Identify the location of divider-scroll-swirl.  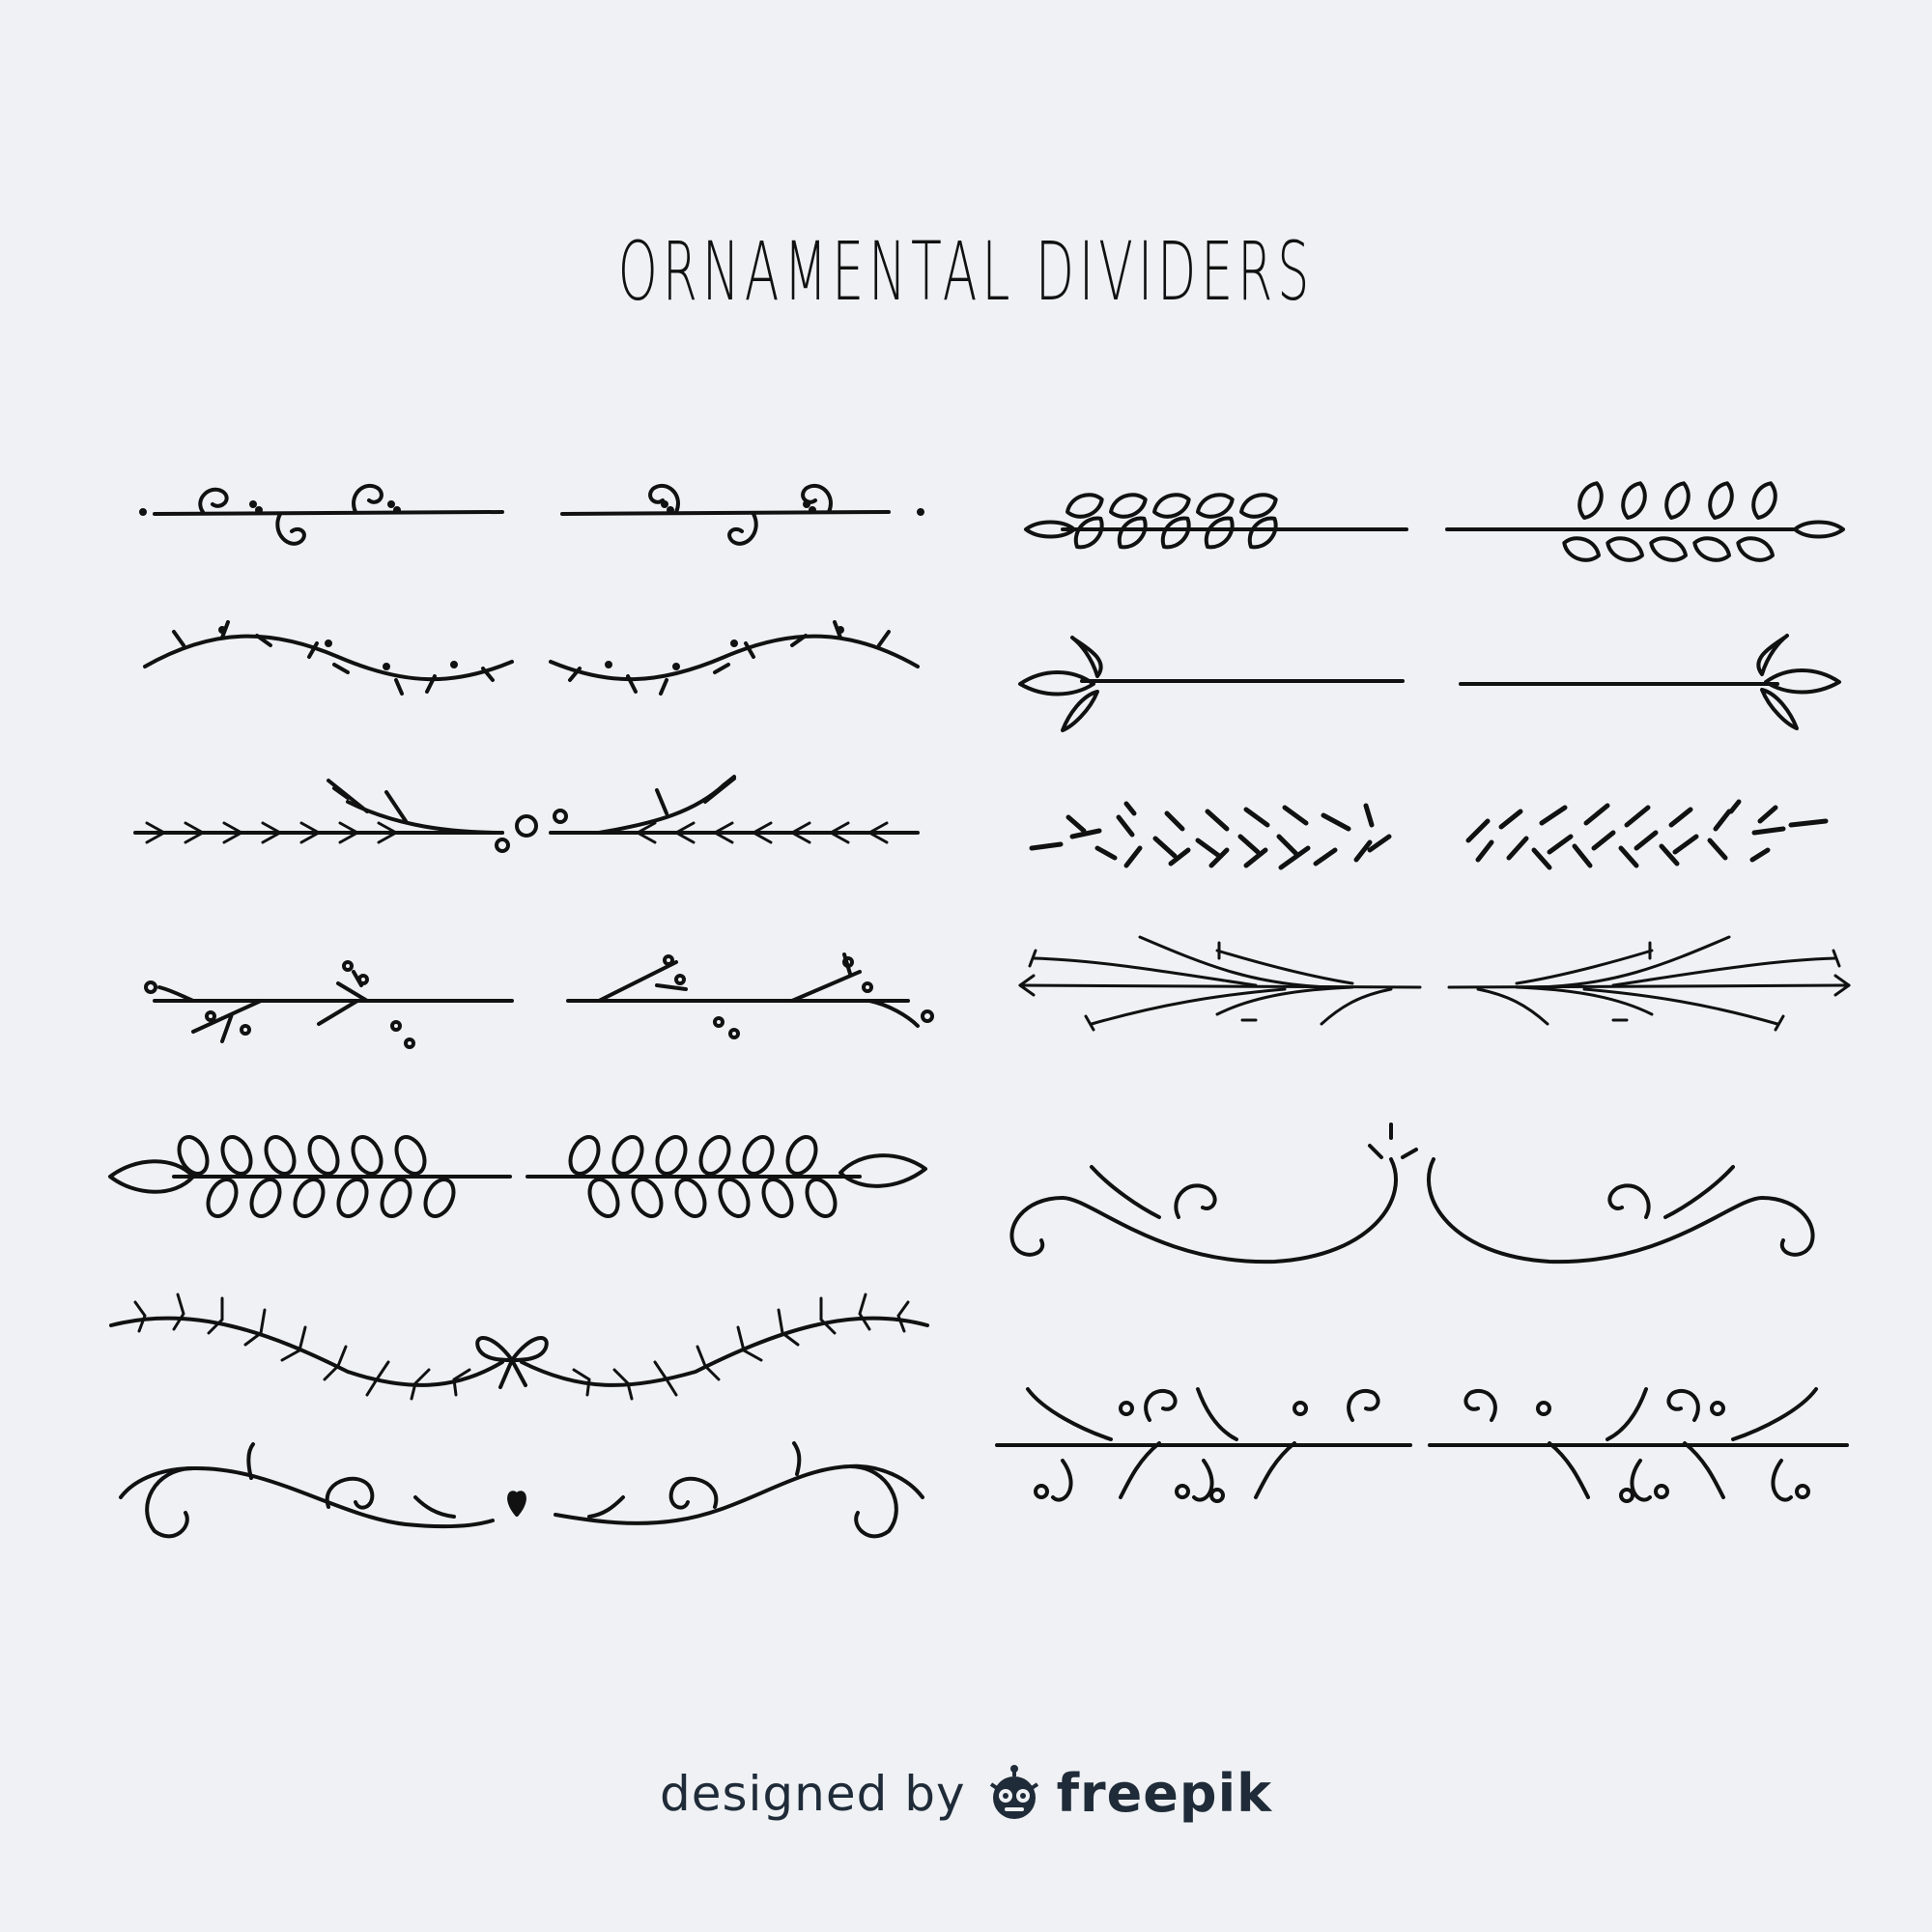
(1412, 1193).